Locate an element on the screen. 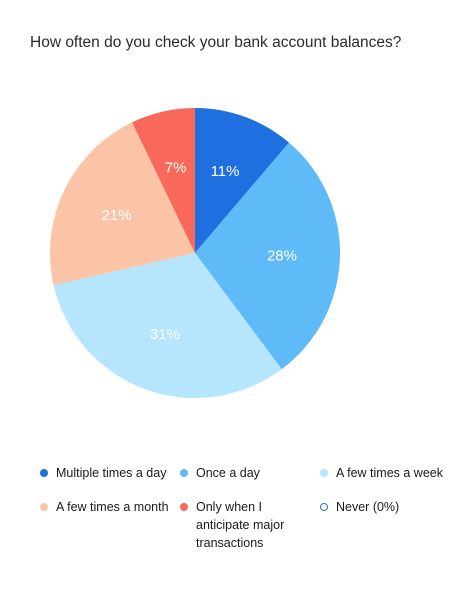  legend-label: A few times a week is located at coordinates (389, 473).